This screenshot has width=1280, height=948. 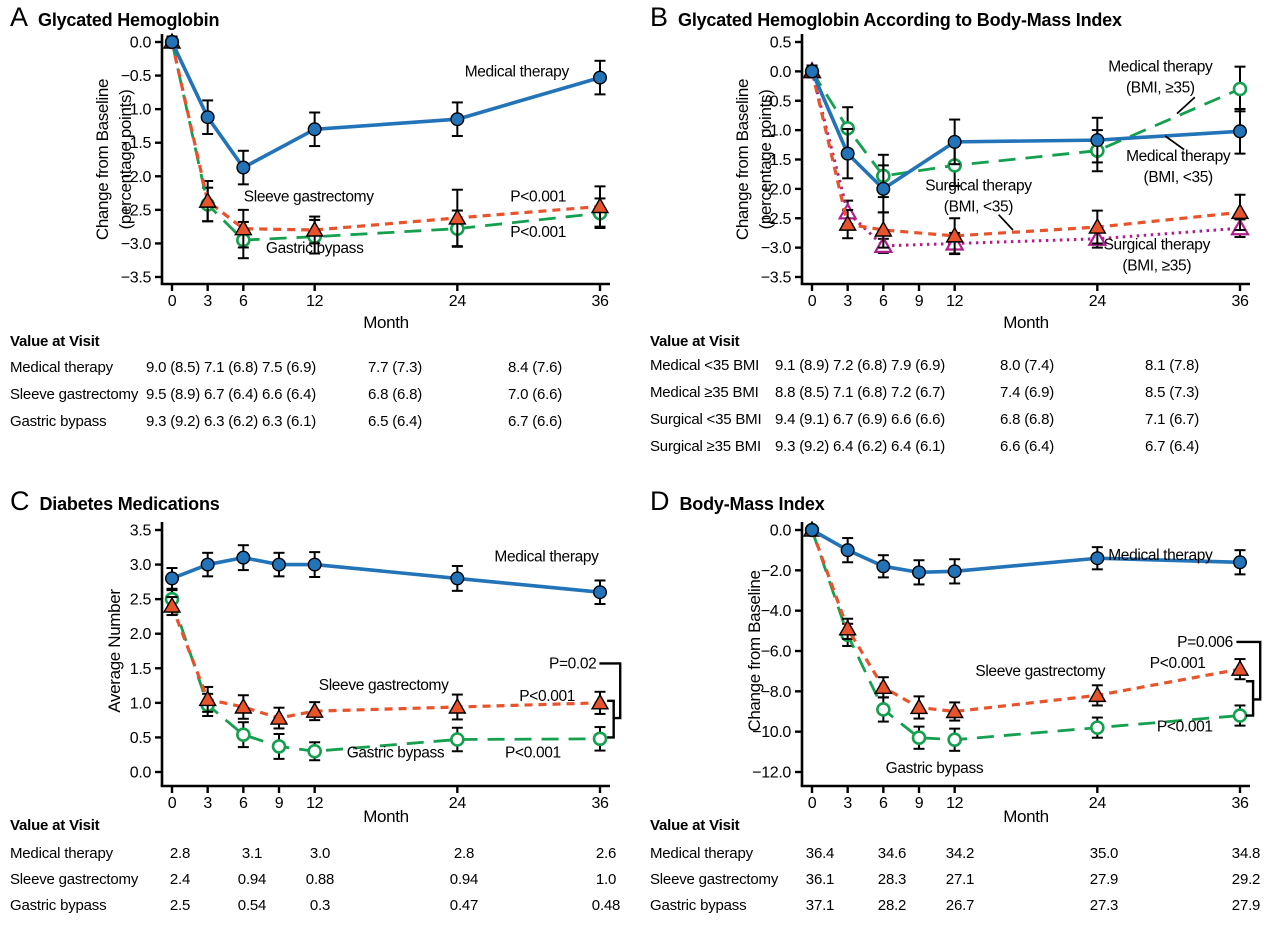 What do you see at coordinates (781, 43) in the screenshot?
I see `y-tick-label: 0.5` at bounding box center [781, 43].